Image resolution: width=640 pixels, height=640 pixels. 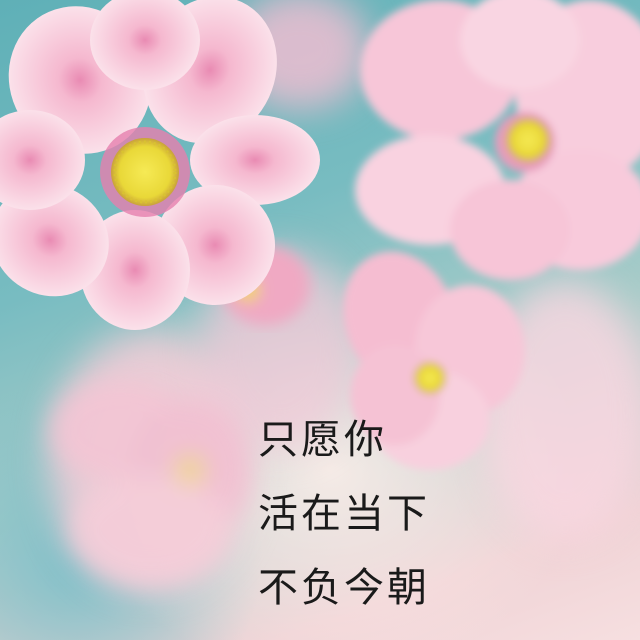 I want to click on blurred-flower-lower-left, so click(x=150, y=482).